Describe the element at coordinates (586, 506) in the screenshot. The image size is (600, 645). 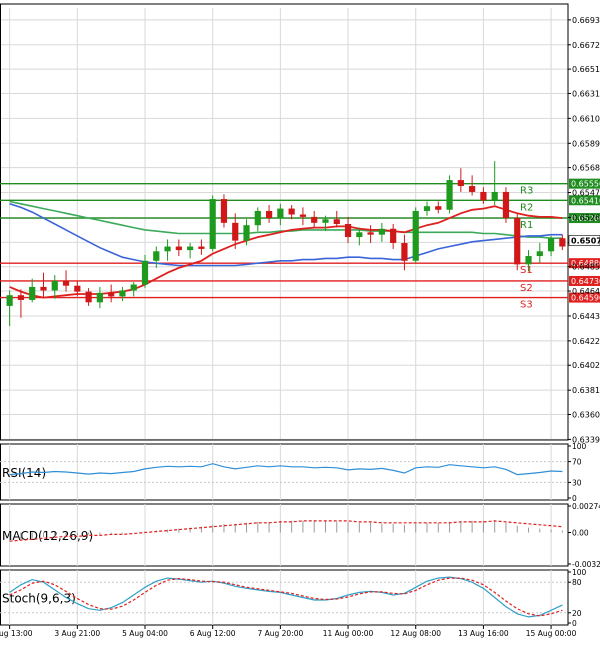
I see `macd-tick-label: 0.002748` at that location.